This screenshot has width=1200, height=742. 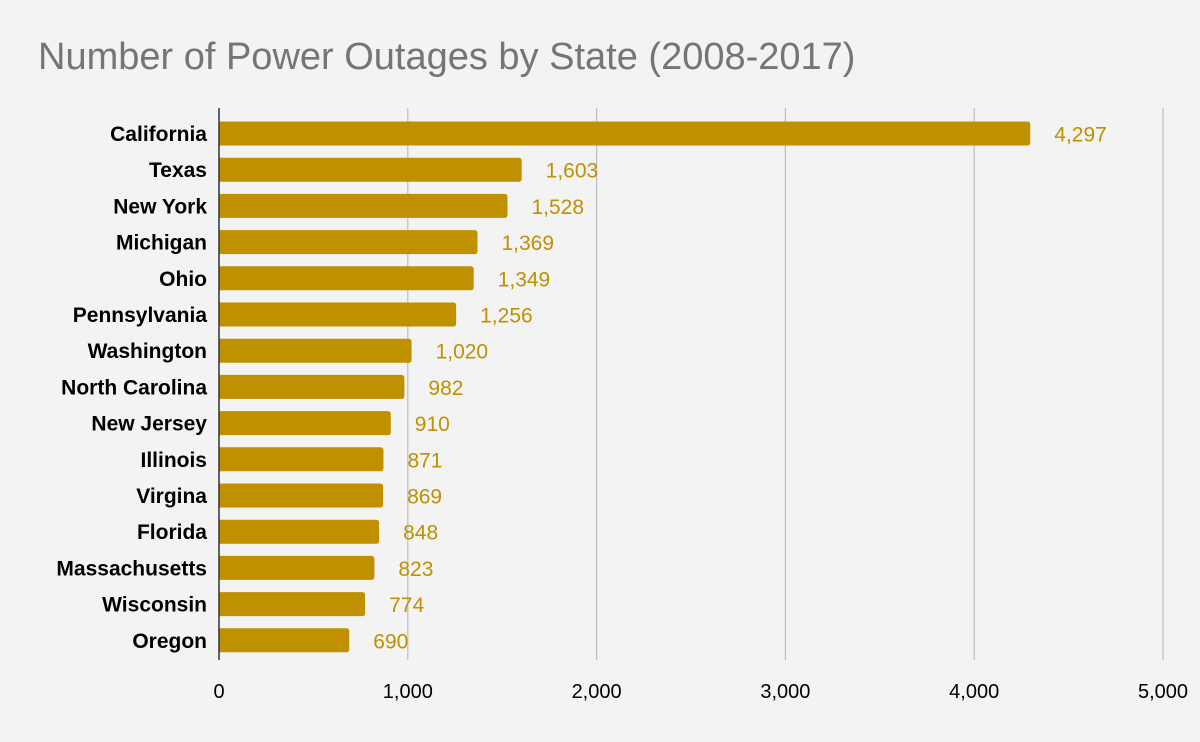 I want to click on data-label: 848, so click(x=420, y=533).